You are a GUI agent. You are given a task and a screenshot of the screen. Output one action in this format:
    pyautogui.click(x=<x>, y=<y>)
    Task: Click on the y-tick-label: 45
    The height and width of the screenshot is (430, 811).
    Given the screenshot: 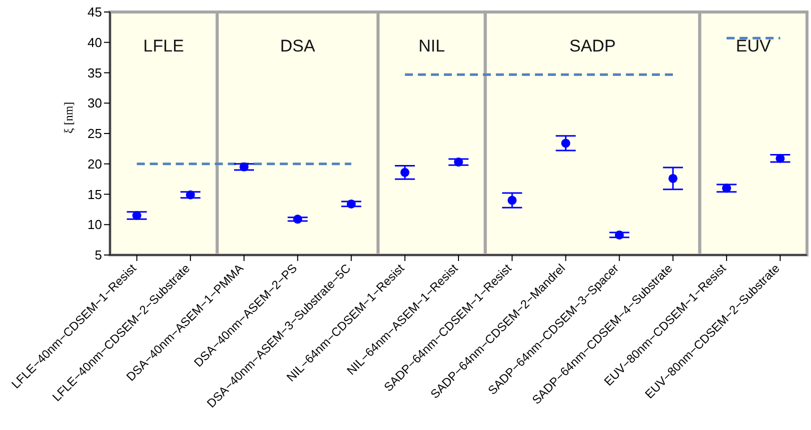 What is the action you would take?
    pyautogui.click(x=95, y=12)
    